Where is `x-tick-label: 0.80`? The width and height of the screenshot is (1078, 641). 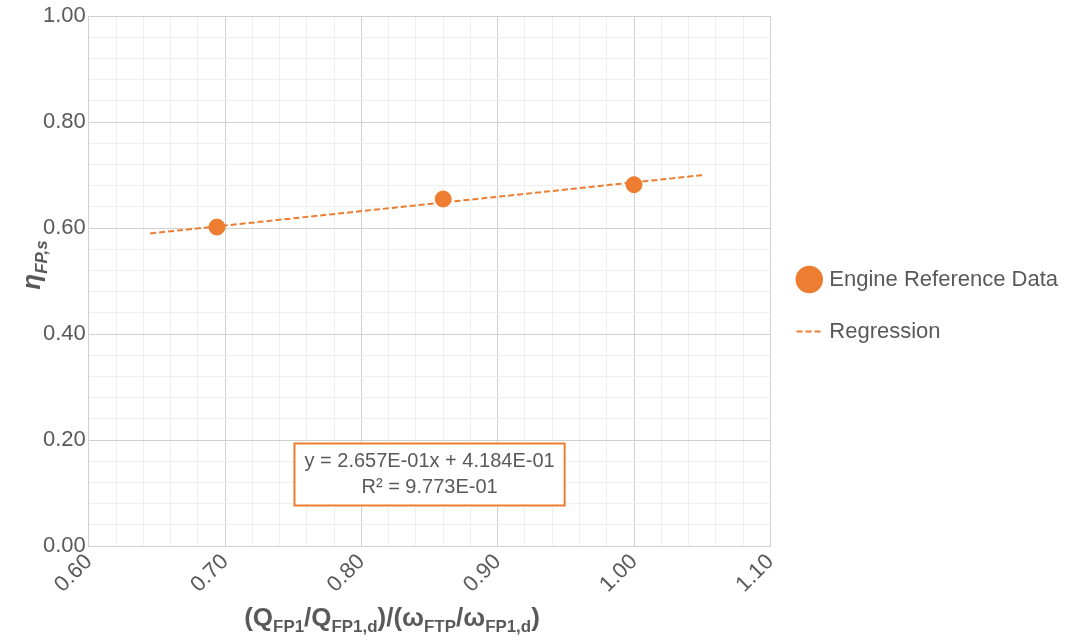
x-tick-label: 0.80 is located at coordinates (345, 572).